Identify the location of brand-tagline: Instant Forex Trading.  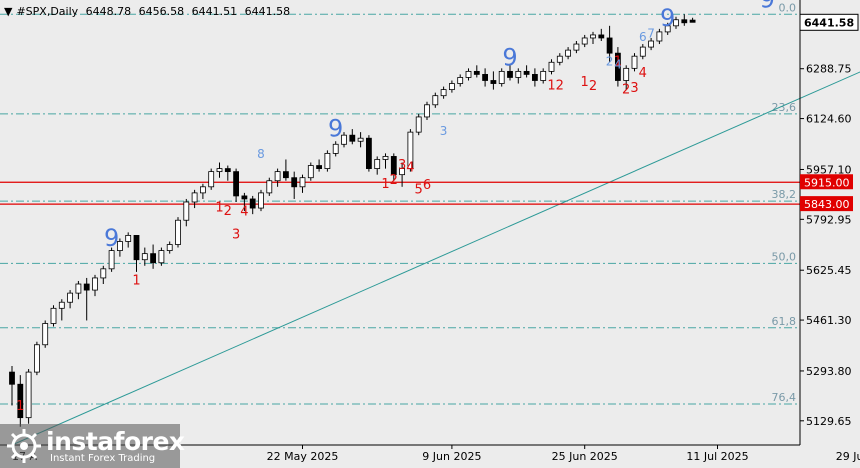
(103, 458).